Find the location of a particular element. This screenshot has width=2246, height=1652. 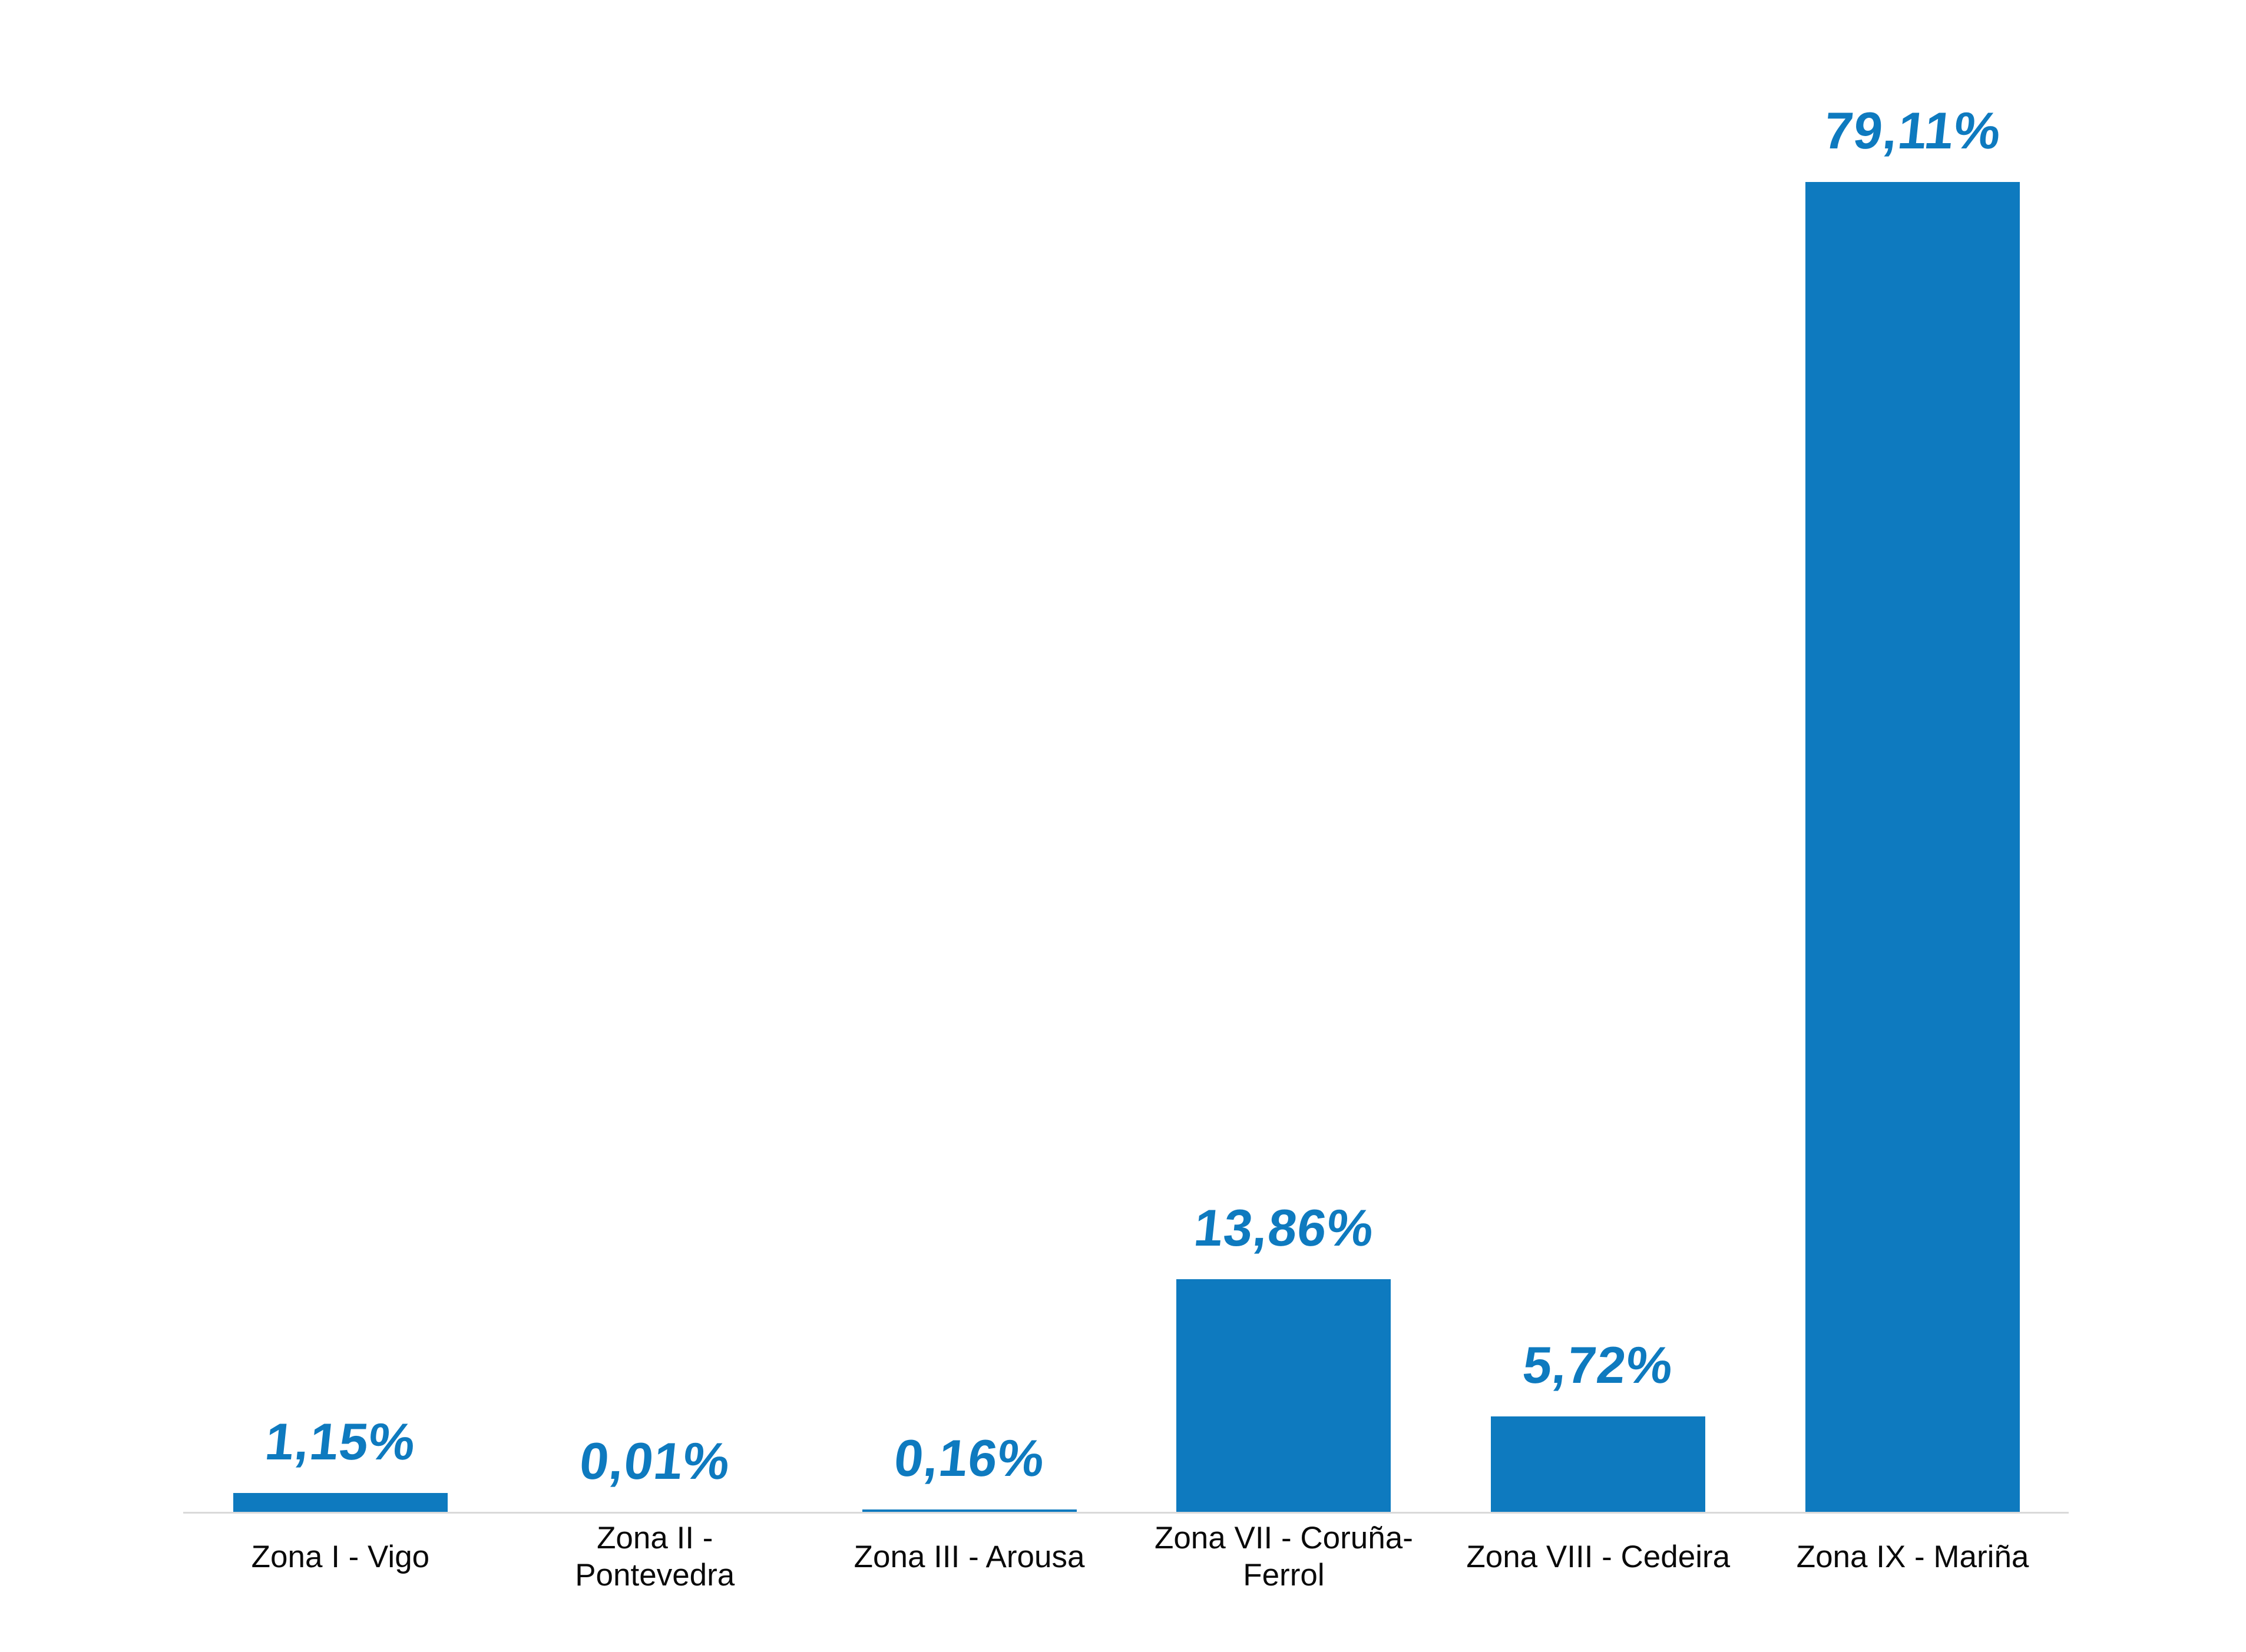

x-axis-tick-label-line: Zona III - Arousa is located at coordinates (969, 1557).